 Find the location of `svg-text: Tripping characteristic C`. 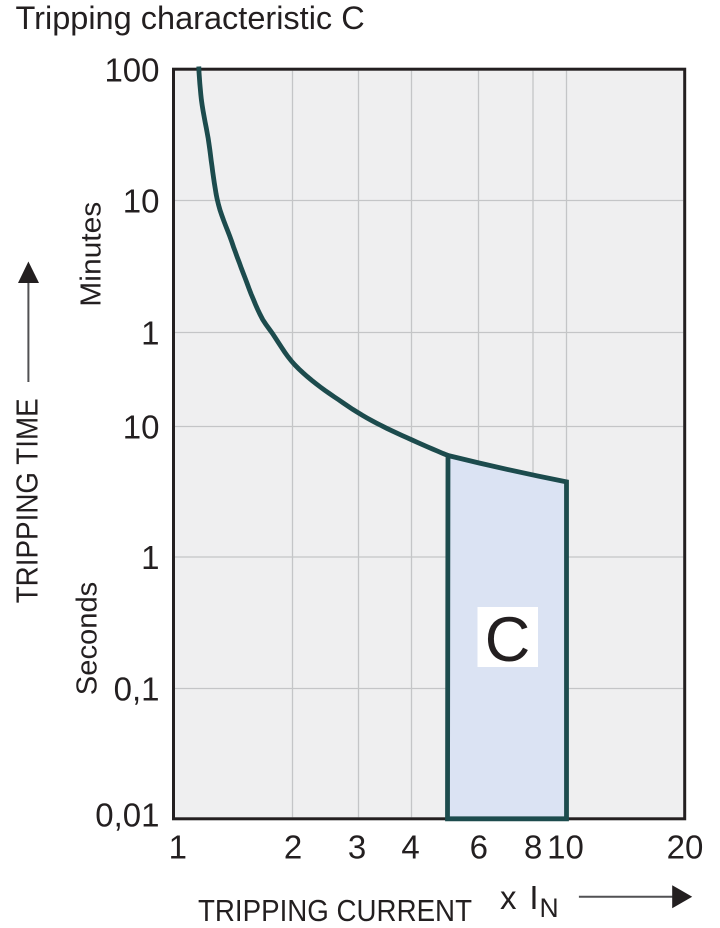

svg-text: Tripping characteristic C is located at coordinates (190, 18).